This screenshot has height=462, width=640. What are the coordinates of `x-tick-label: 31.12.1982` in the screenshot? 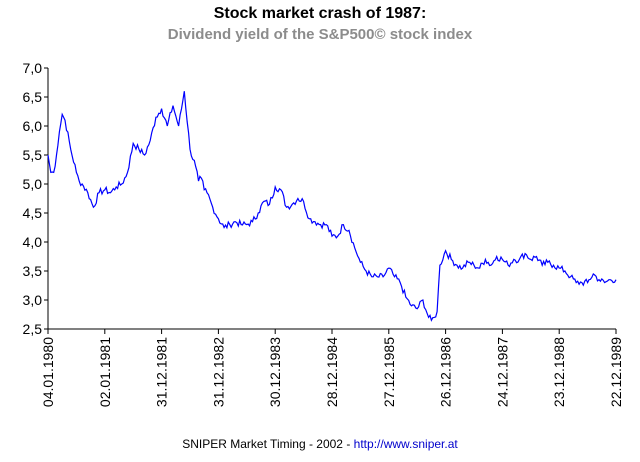 It's located at (218, 372).